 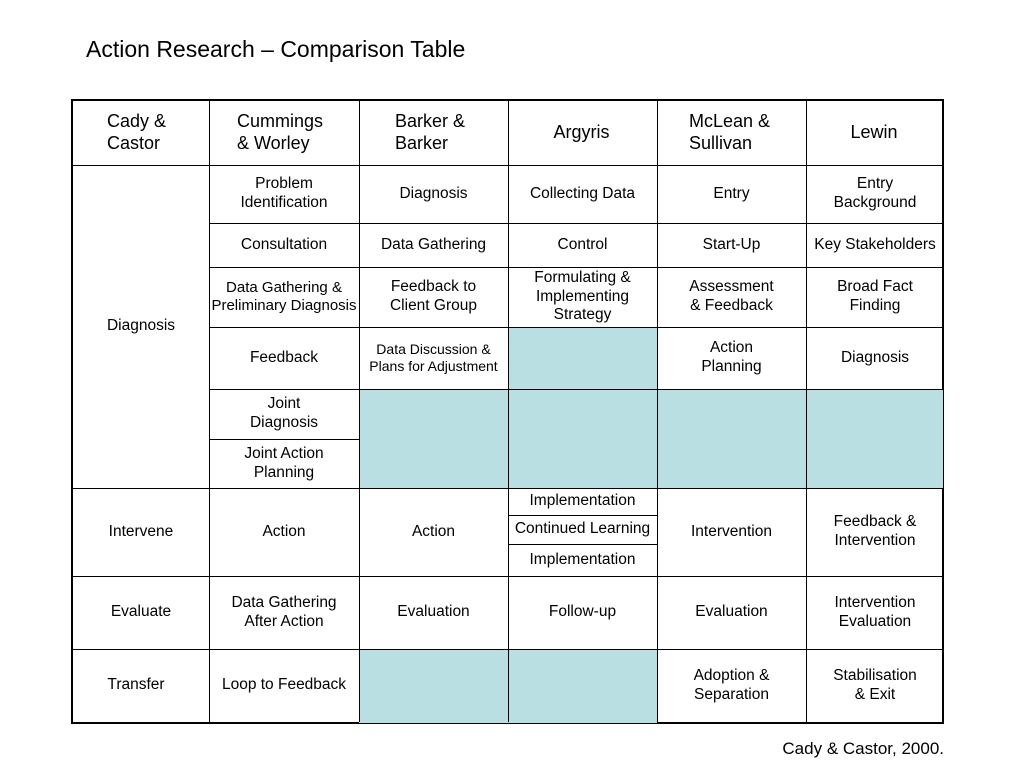 What do you see at coordinates (136, 685) in the screenshot?
I see `phase-label-transfer: Transfer` at bounding box center [136, 685].